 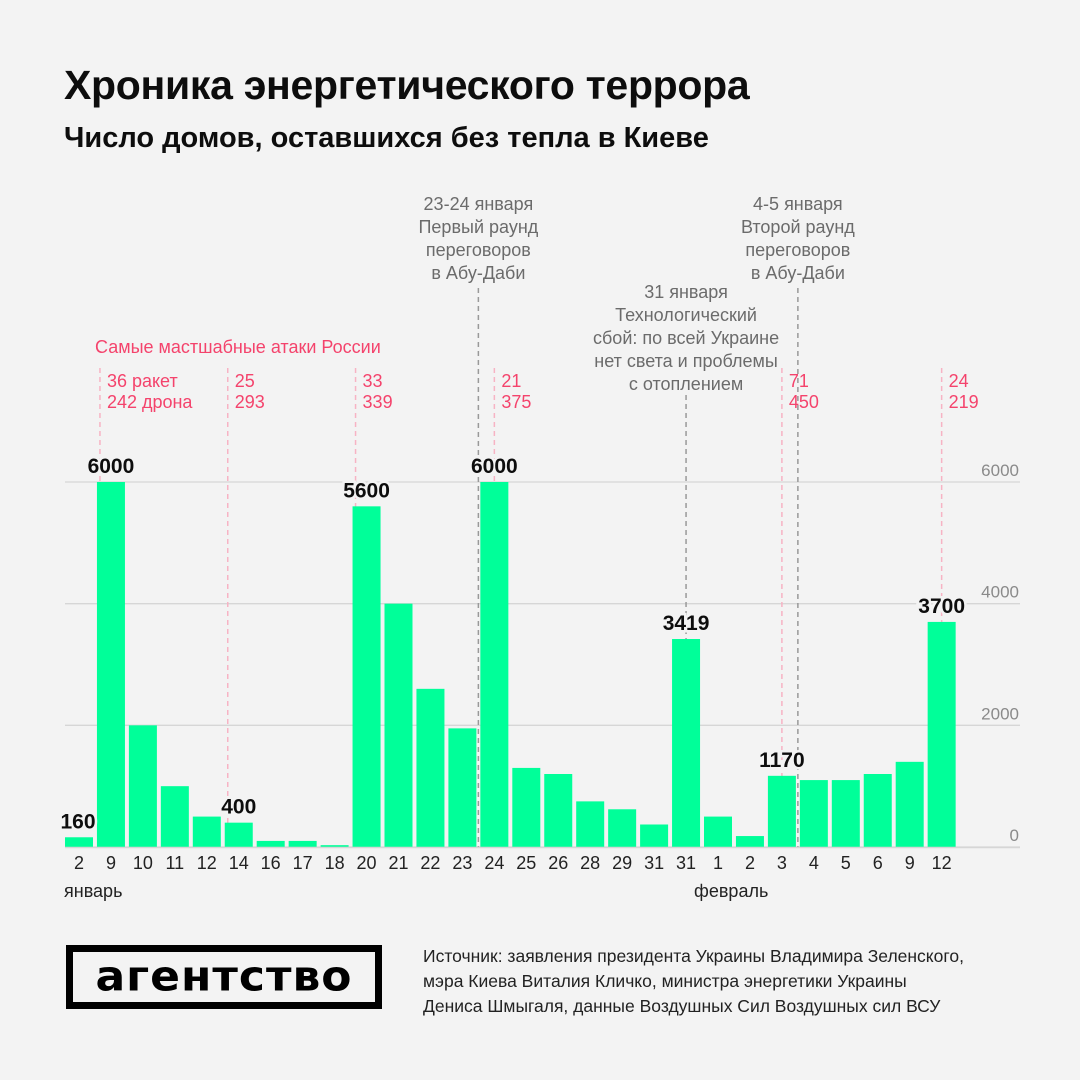 I want to click on x-tick-label: 4, so click(x=814, y=863).